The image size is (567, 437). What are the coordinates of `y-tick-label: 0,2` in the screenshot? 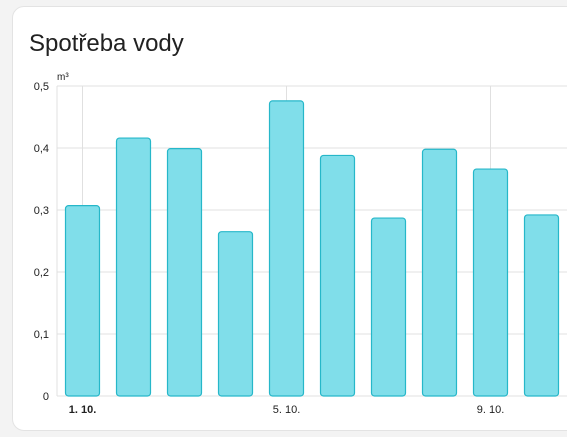 It's located at (41, 273).